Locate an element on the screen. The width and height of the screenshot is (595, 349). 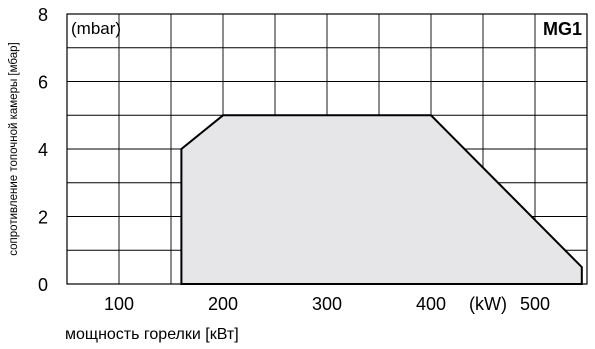
y-axis-label: сопротивление топочной камеры [мбар] is located at coordinates (14, 148).